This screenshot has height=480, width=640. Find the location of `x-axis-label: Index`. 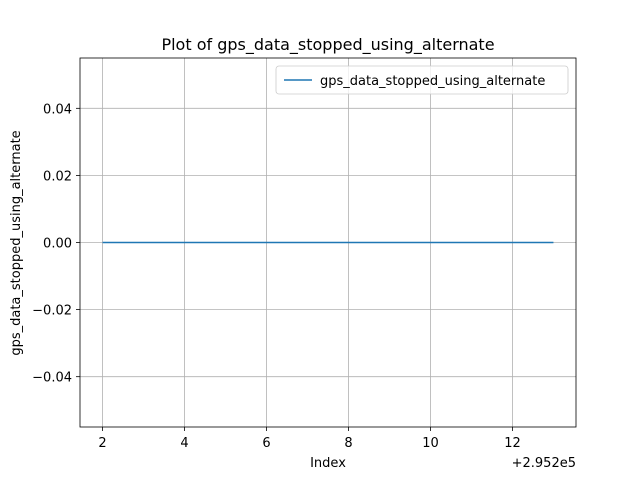

x-axis-label: Index is located at coordinates (328, 463).